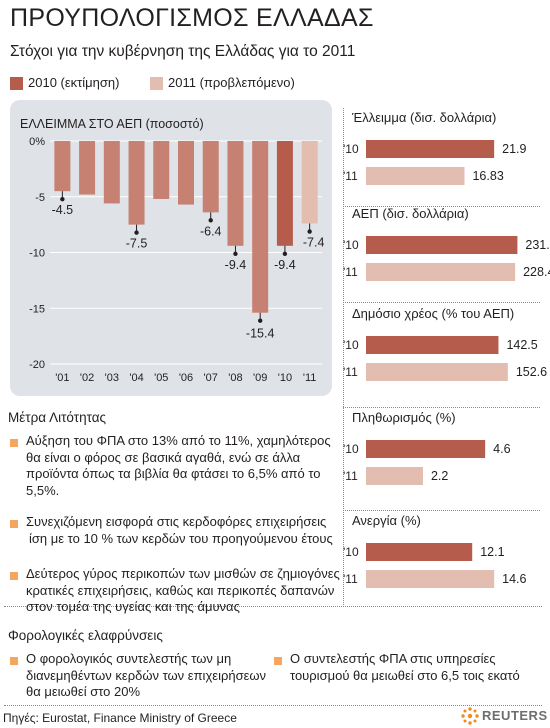  Describe the element at coordinates (62, 378) in the screenshot. I see `x-tick-label: '01` at that location.